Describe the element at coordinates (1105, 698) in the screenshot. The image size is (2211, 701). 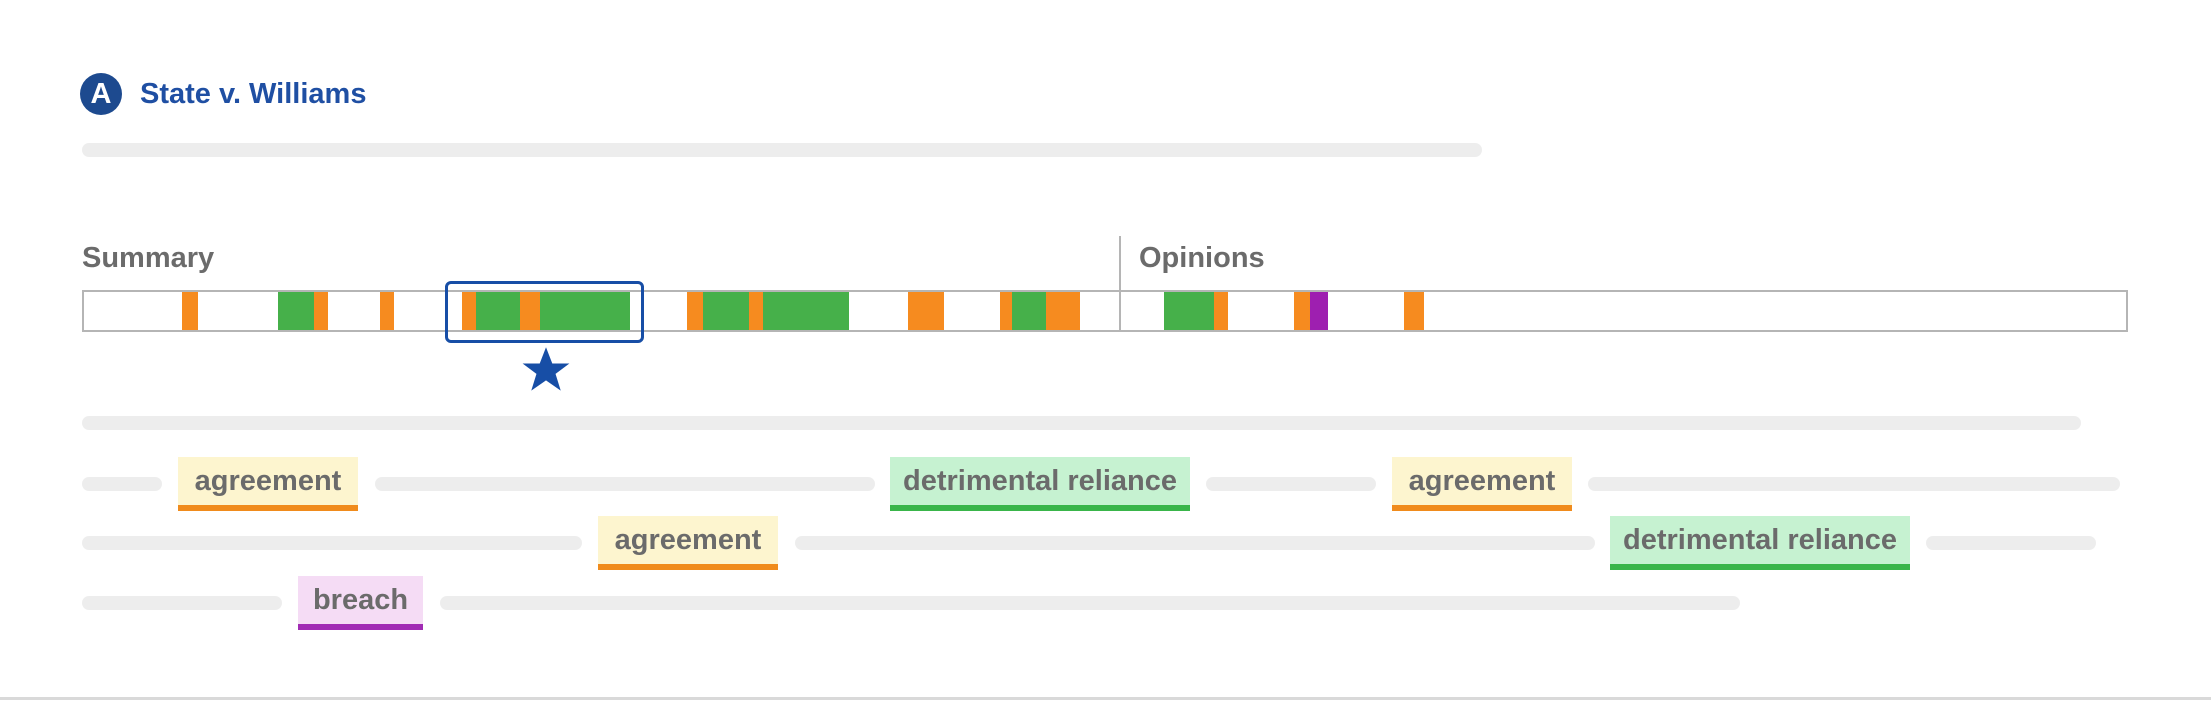
I see `bottom-divider` at that location.